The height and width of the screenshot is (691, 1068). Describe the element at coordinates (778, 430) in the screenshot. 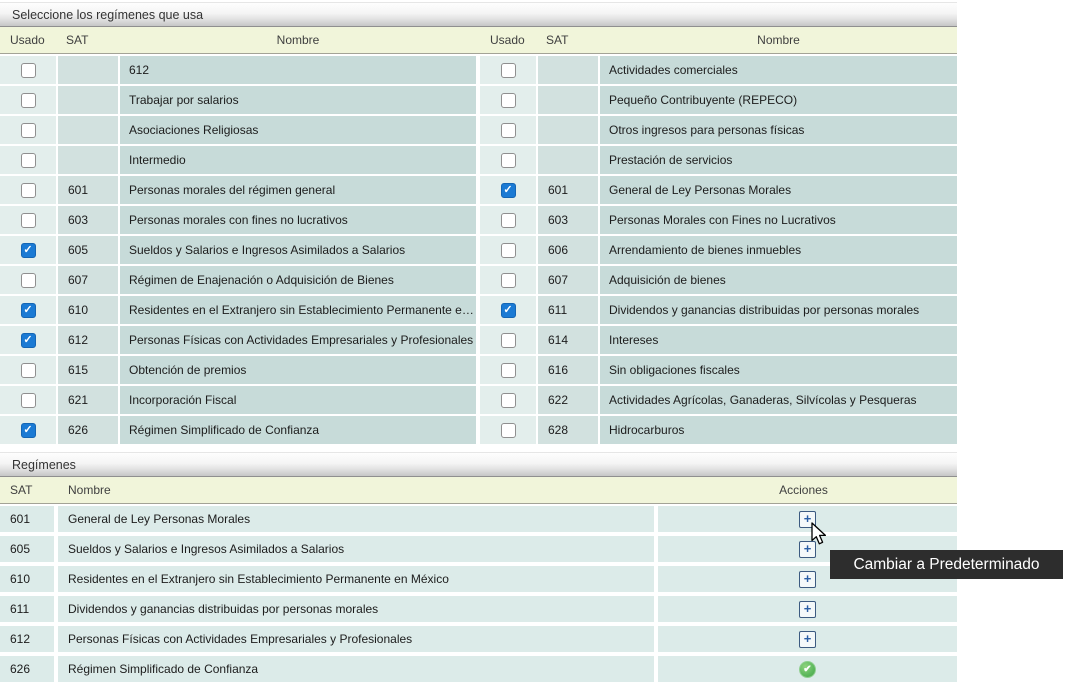

I see `nombre-cell: Hidrocarburos` at that location.